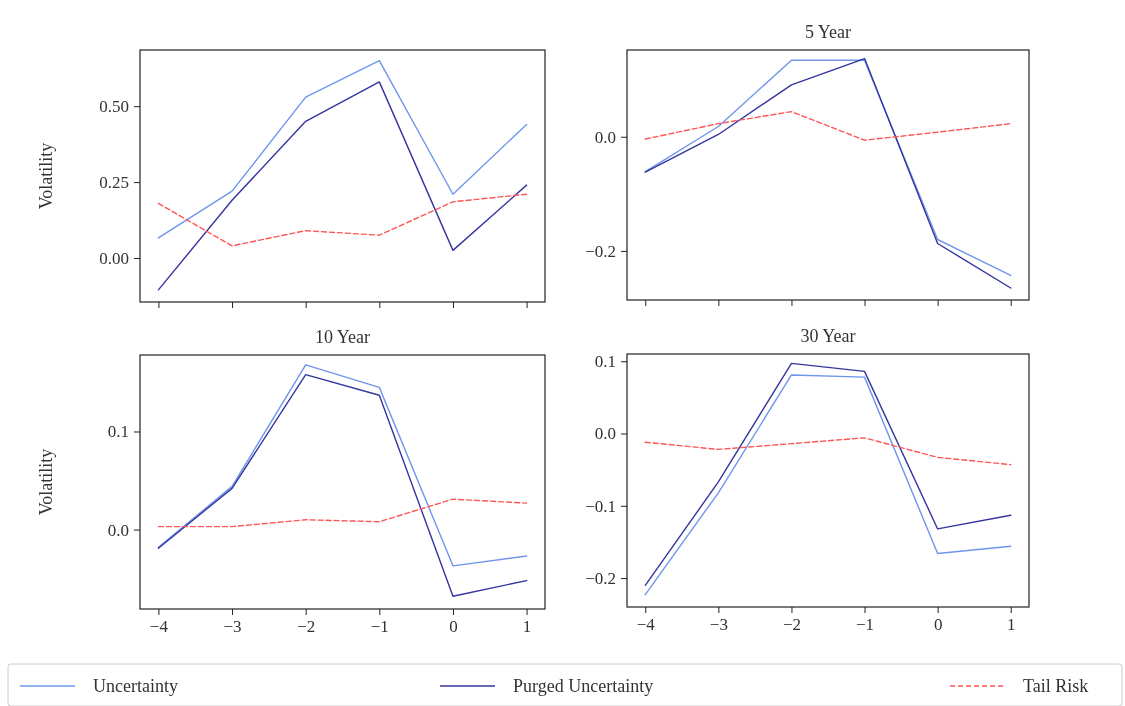  I want to click on legend-label: Uncertainty, so click(135, 686).